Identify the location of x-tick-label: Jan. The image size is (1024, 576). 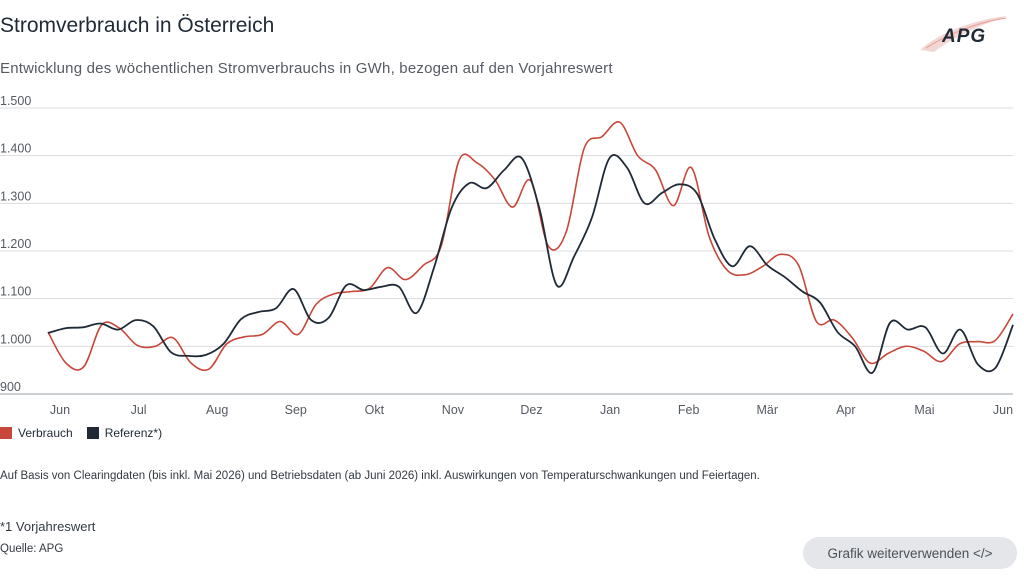
(610, 410).